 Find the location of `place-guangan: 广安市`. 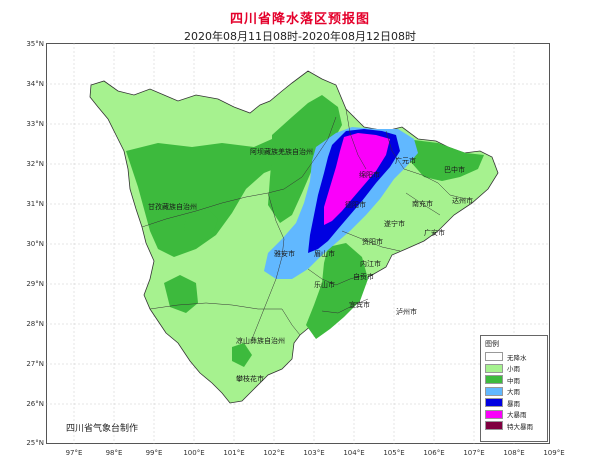

place-guangan: 广安市 is located at coordinates (434, 233).